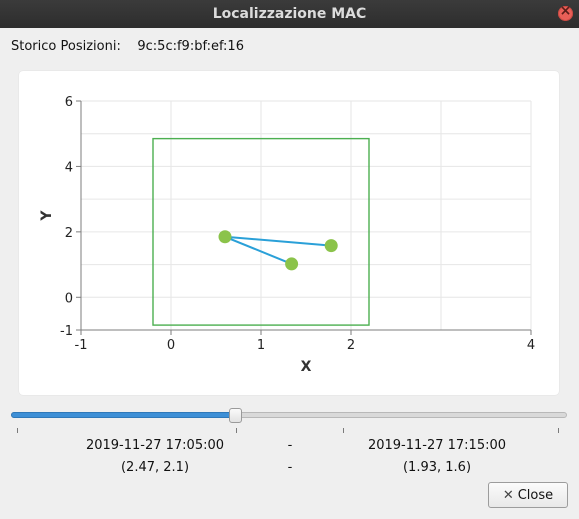  Describe the element at coordinates (437, 445) in the screenshot. I see `end-time: 2019-11-27 17:15:00` at that location.